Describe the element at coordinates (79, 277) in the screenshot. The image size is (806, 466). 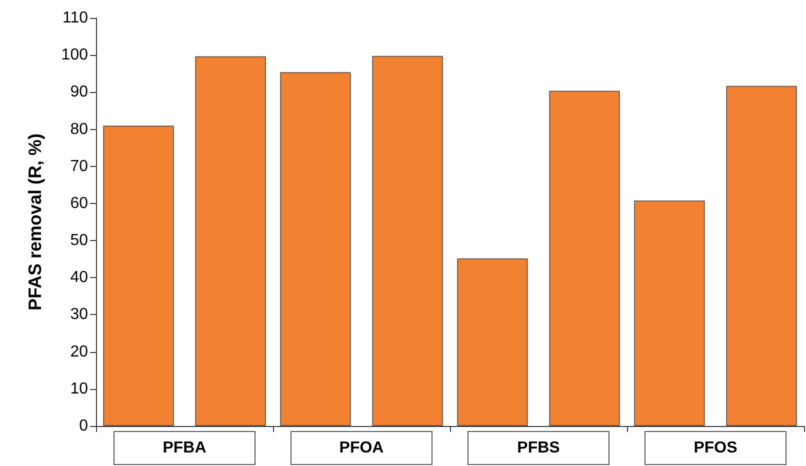
I see `y-tick-label: 40` at that location.